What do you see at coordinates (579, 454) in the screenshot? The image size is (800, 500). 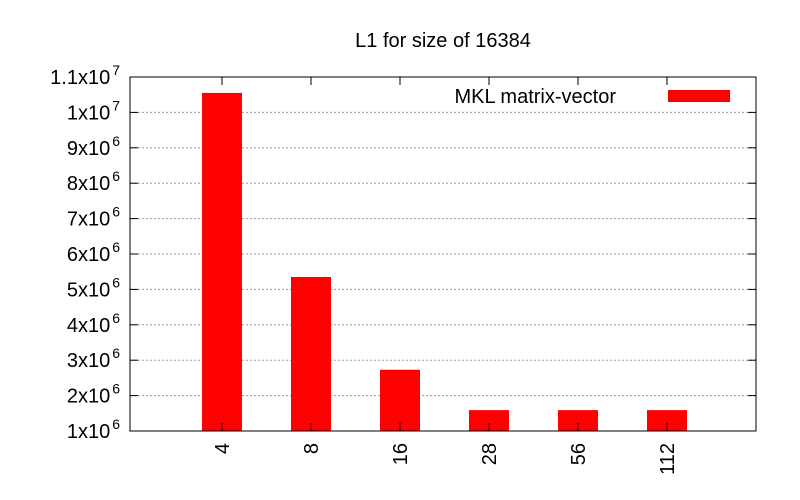 I see `x-tick-label-56: 56` at bounding box center [579, 454].